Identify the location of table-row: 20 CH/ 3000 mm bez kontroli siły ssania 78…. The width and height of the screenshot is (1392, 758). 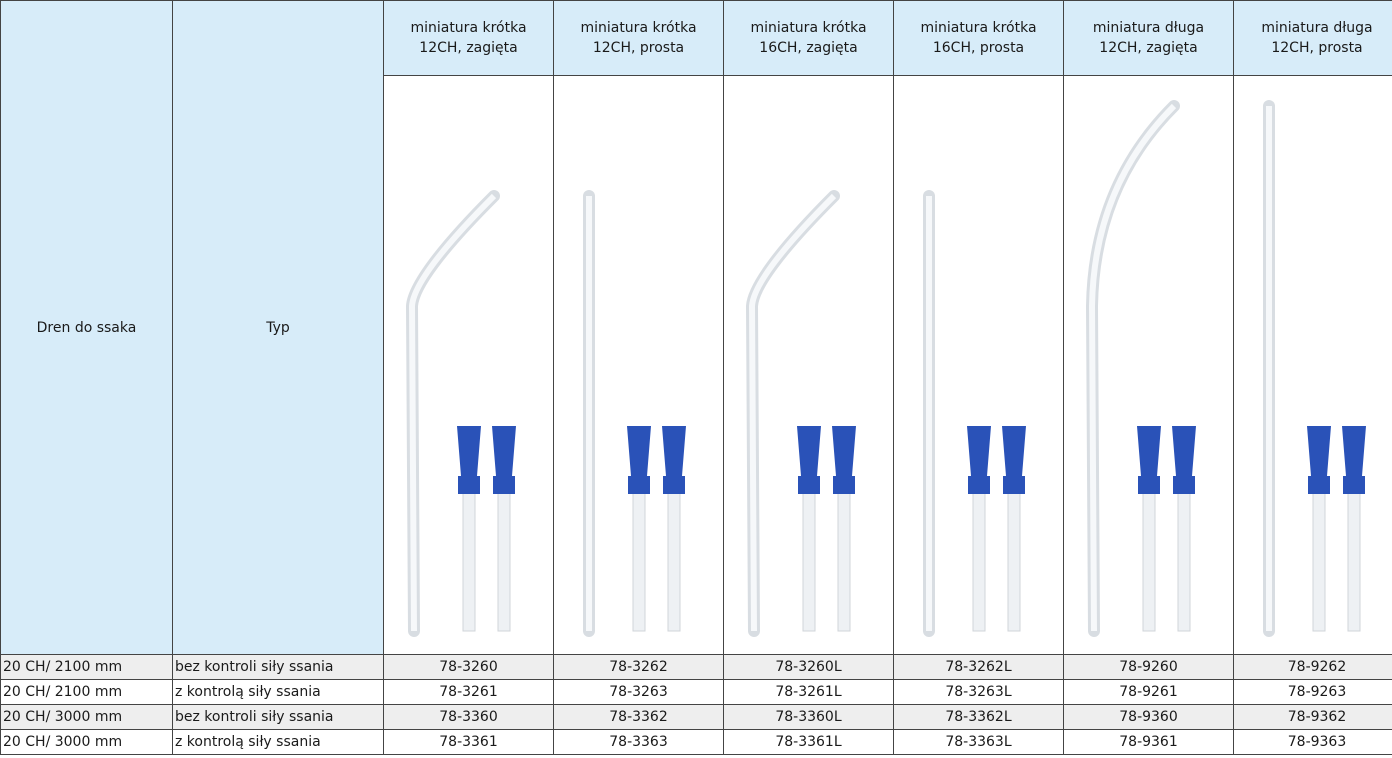
(696, 717).